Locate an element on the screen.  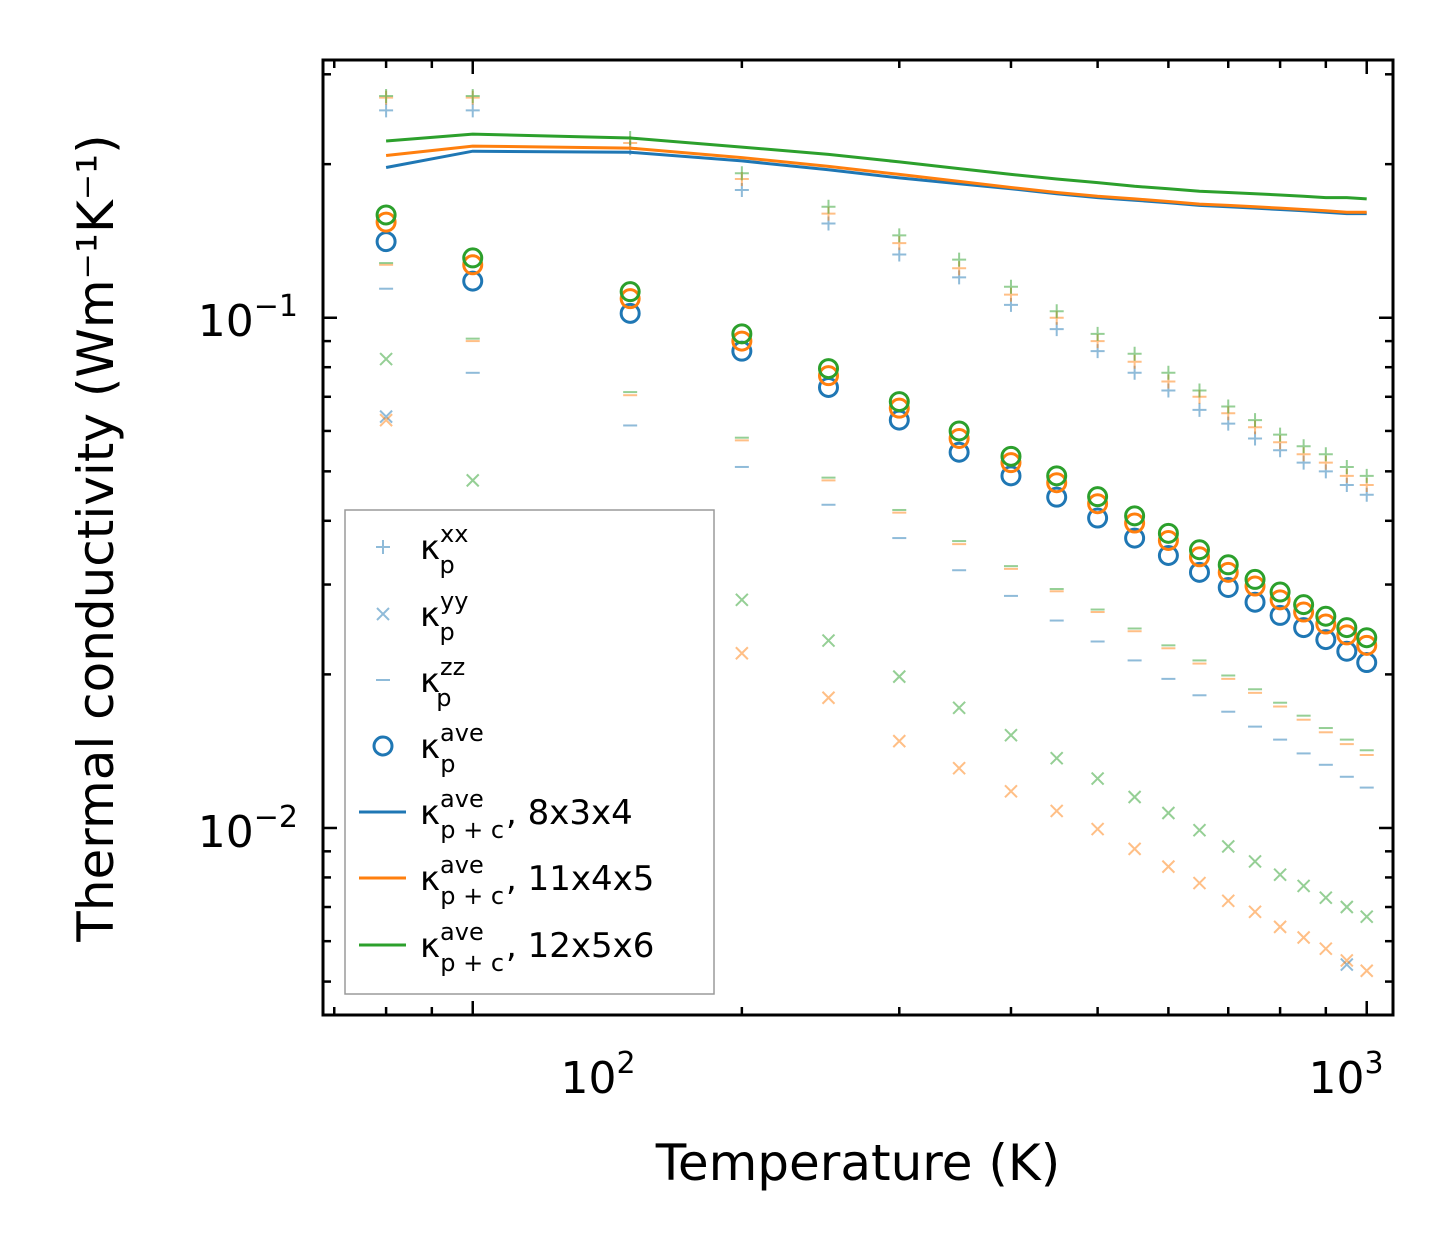
legend-label: κave p + c, 8x3x4 is located at coordinates (526, 814).